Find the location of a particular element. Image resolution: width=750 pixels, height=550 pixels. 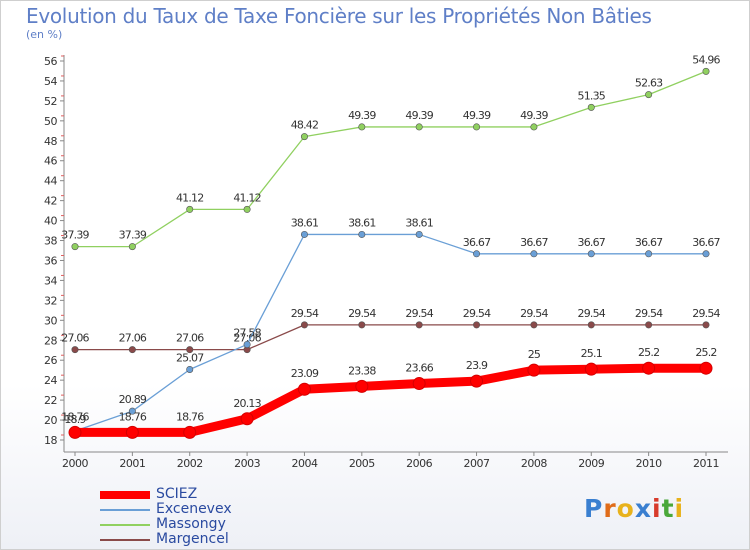

legend-label: Excenevex is located at coordinates (194, 509).